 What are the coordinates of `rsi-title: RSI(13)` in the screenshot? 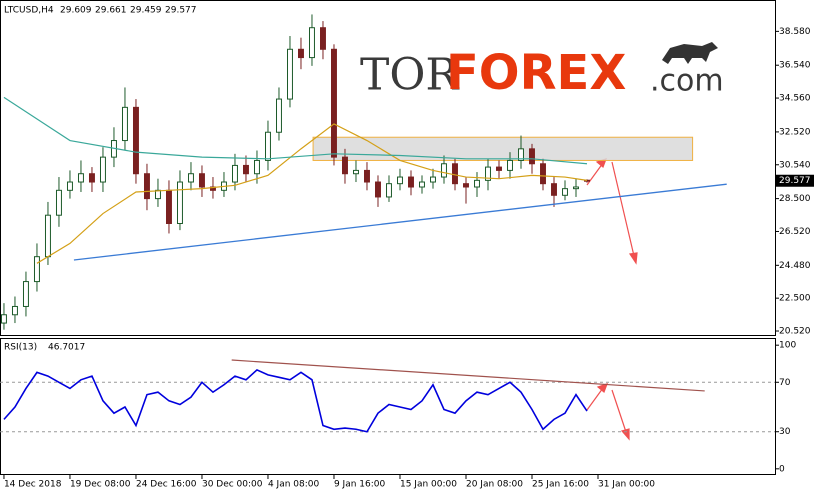 It's located at (20, 348).